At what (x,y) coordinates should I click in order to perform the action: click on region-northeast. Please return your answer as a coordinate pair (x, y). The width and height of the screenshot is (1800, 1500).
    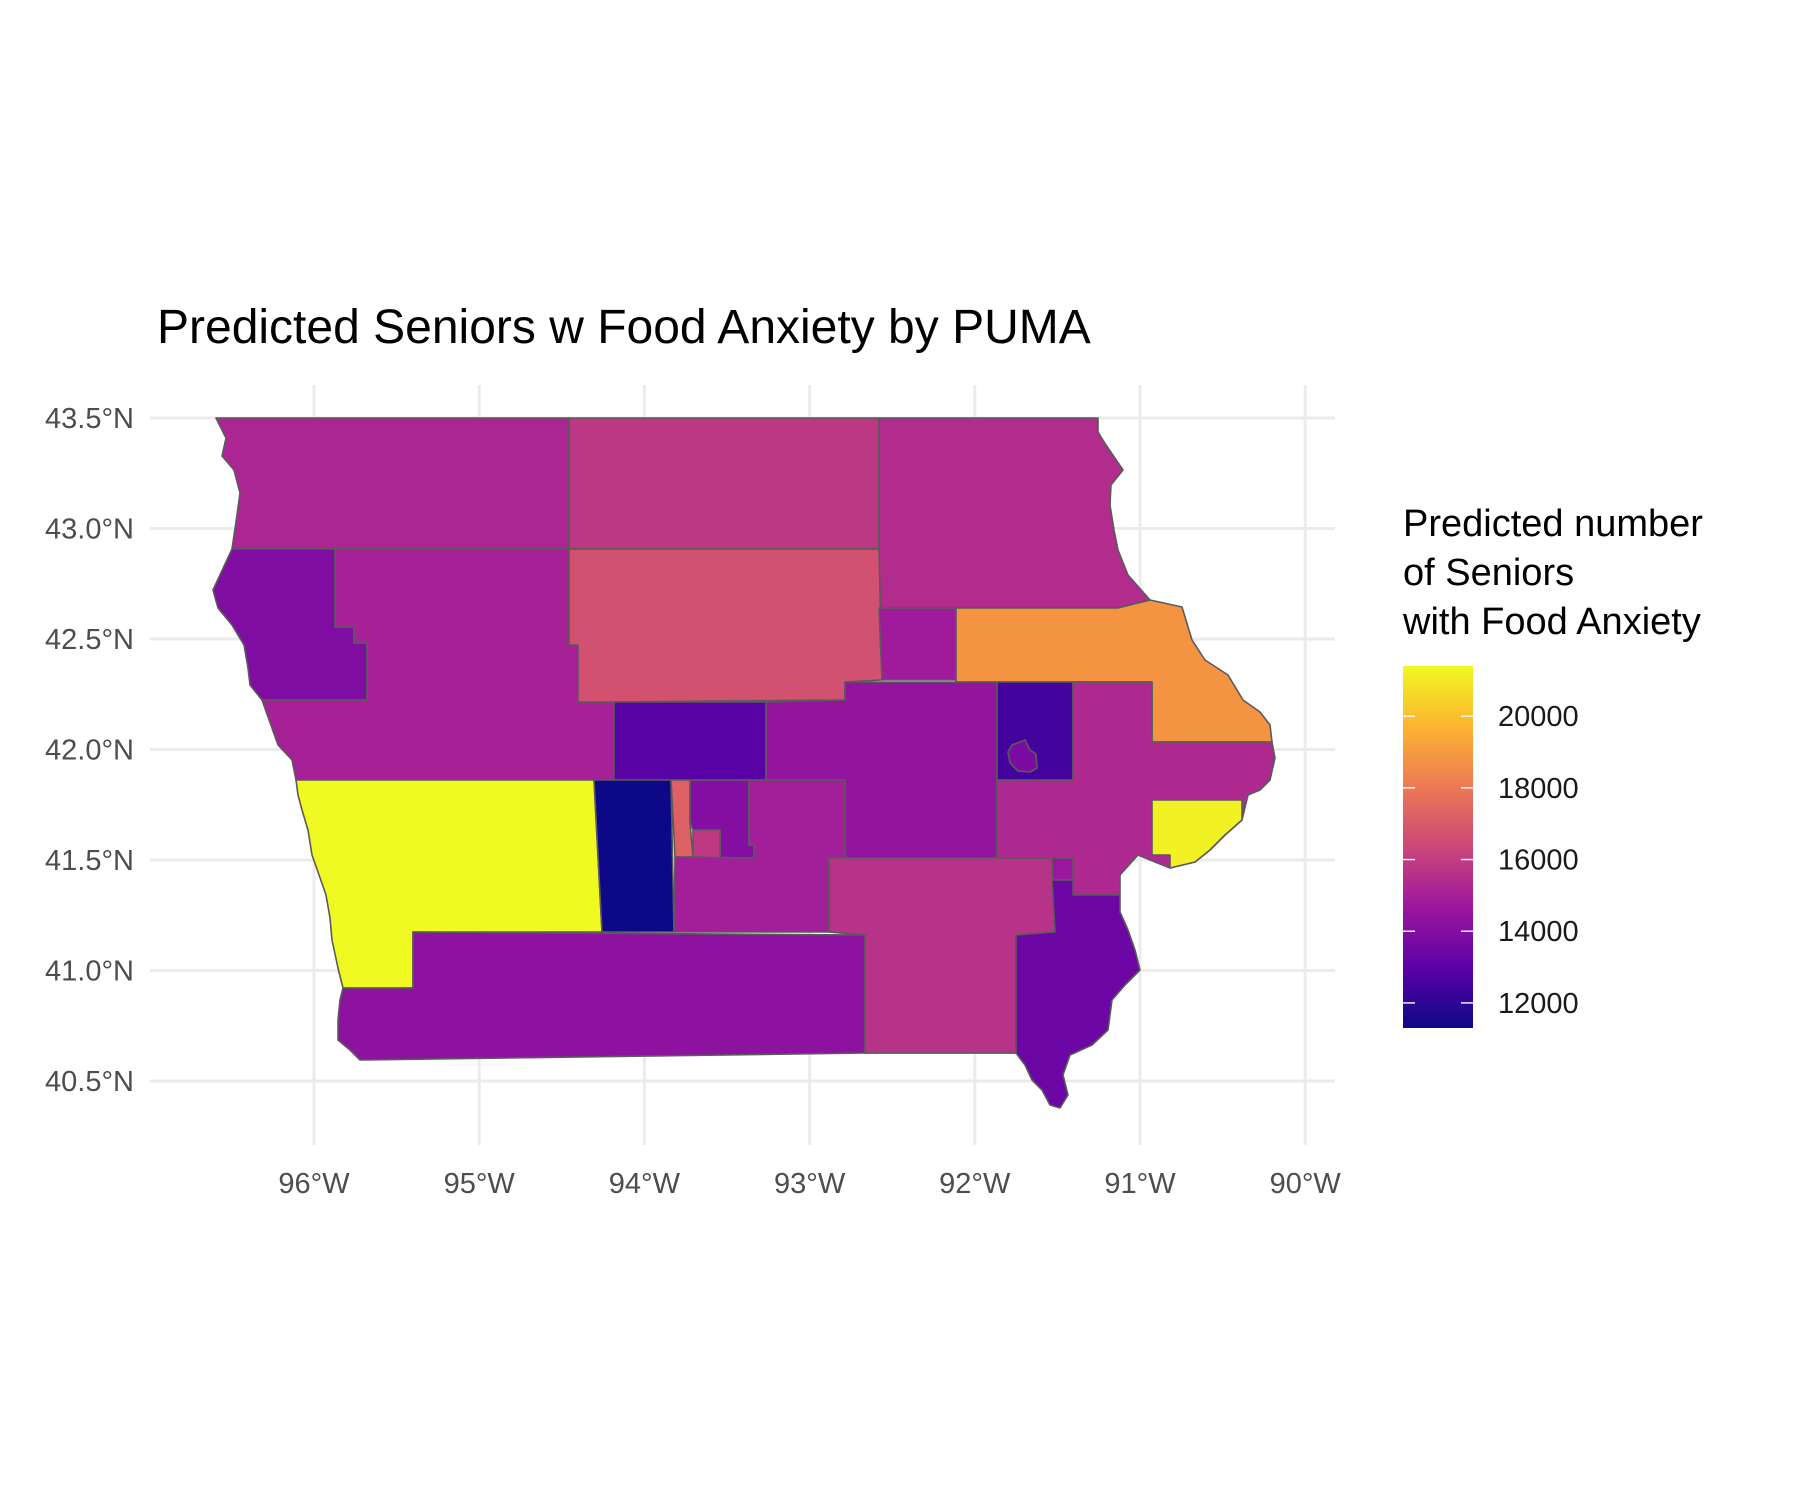
    Looking at the image, I should click on (1014, 513).